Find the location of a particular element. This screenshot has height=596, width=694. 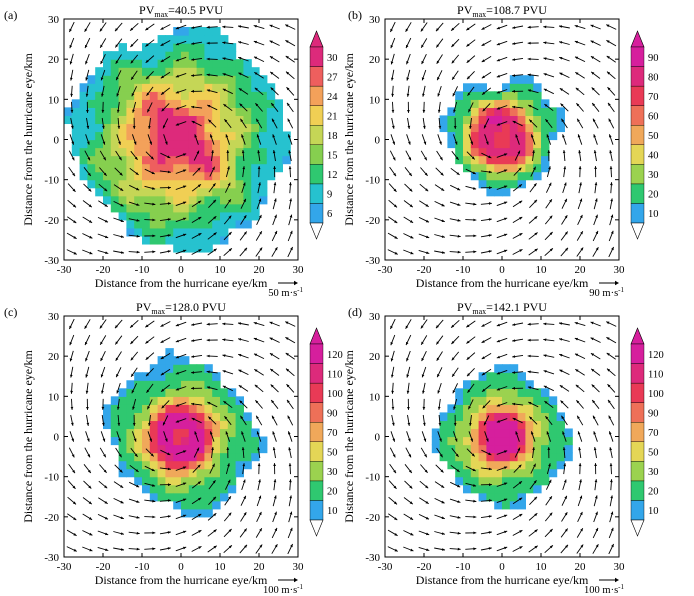

reference-value: 90 is located at coordinates (594, 293).